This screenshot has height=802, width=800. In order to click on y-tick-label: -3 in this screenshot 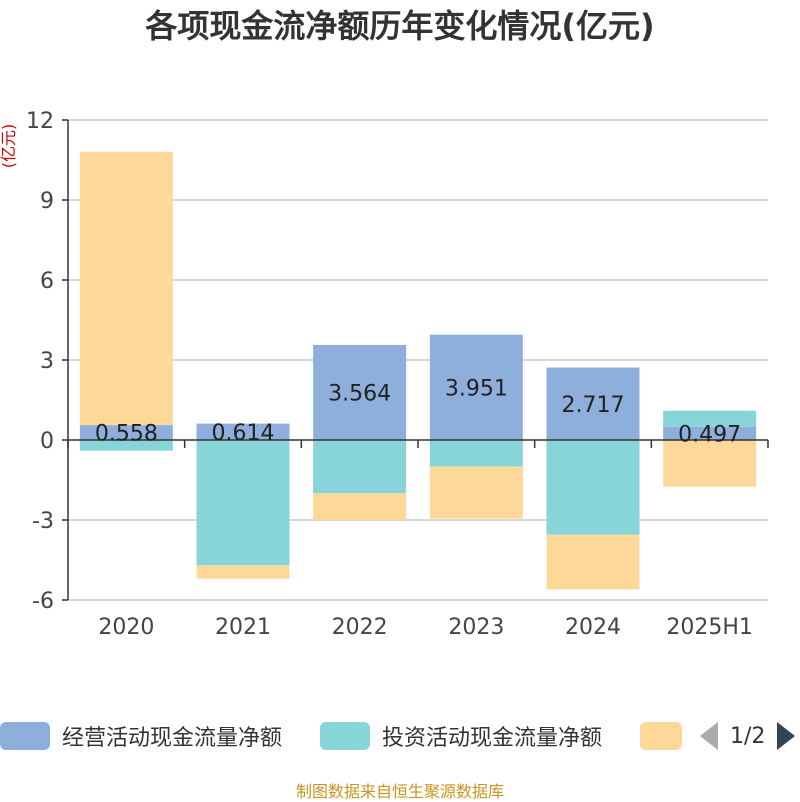, I will do `click(43, 521)`.